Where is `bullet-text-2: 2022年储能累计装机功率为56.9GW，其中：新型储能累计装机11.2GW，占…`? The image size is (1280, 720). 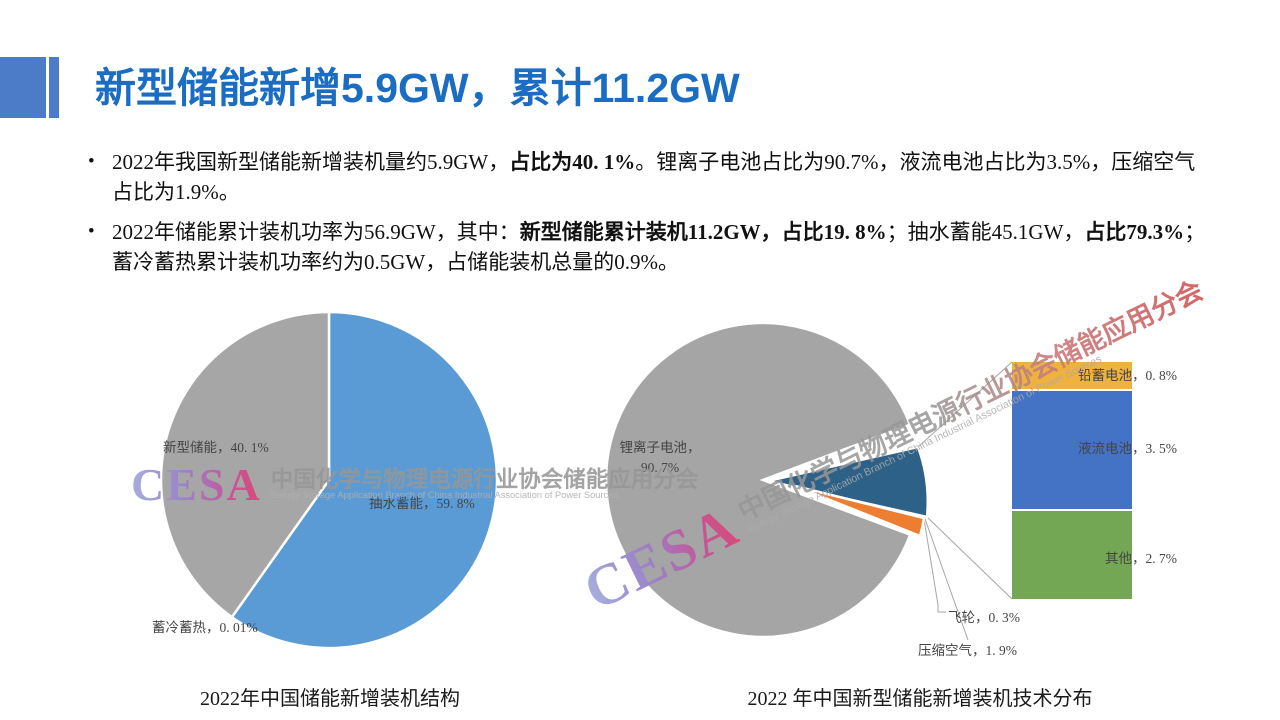 bullet-text-2: 2022年储能累计装机功率为56.9GW，其中：新型储能累计装机11.2GW，占… is located at coordinates (661, 247).